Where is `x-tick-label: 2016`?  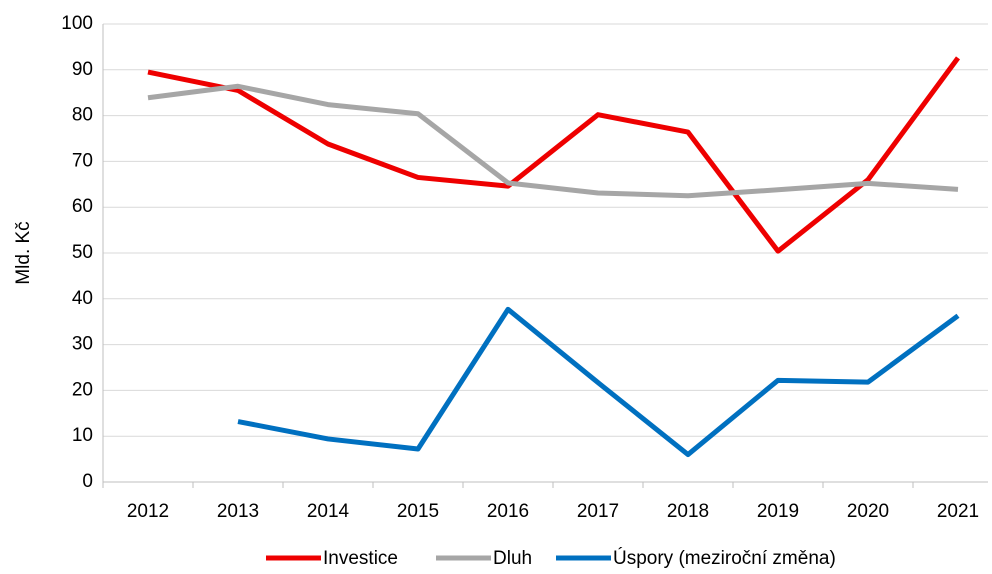
x-tick-label: 2016 is located at coordinates (508, 511).